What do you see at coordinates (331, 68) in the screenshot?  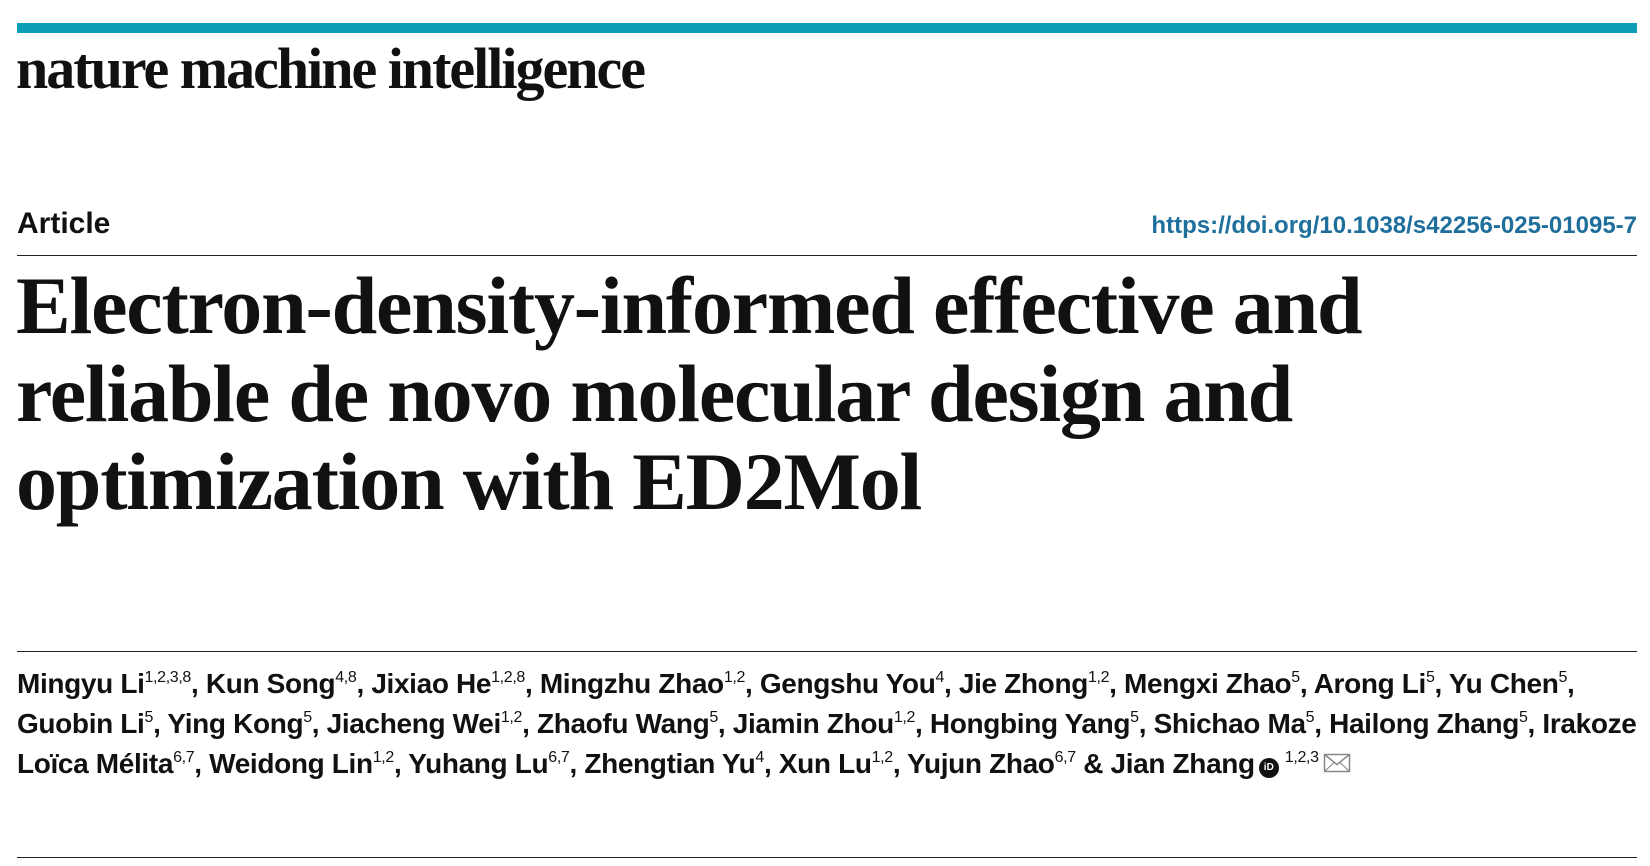 I see `journal-name: nature machine intelligence` at bounding box center [331, 68].